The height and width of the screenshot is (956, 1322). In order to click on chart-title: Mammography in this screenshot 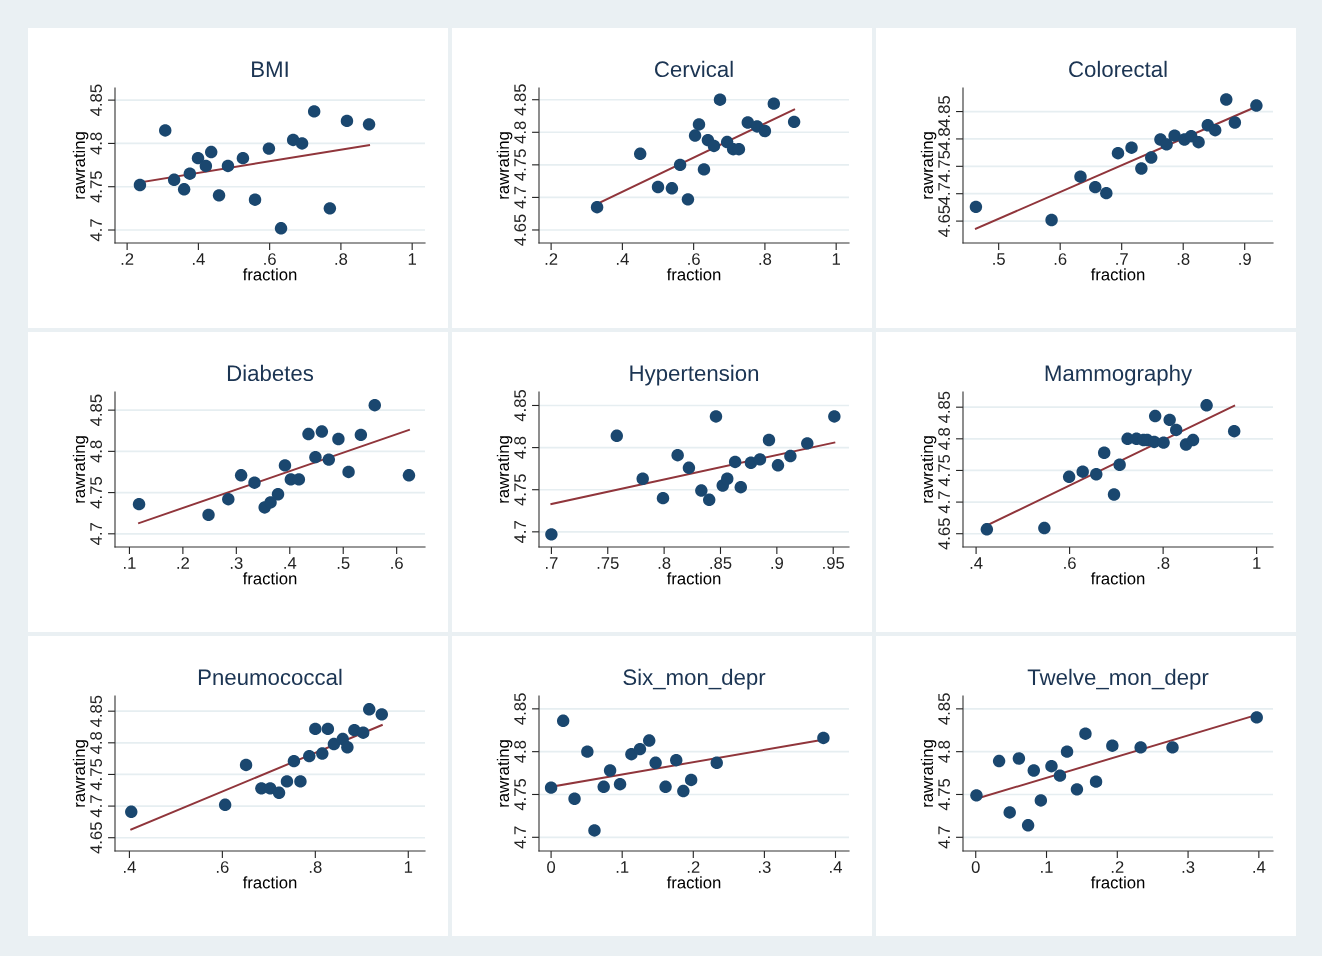, I will do `click(1119, 375)`.